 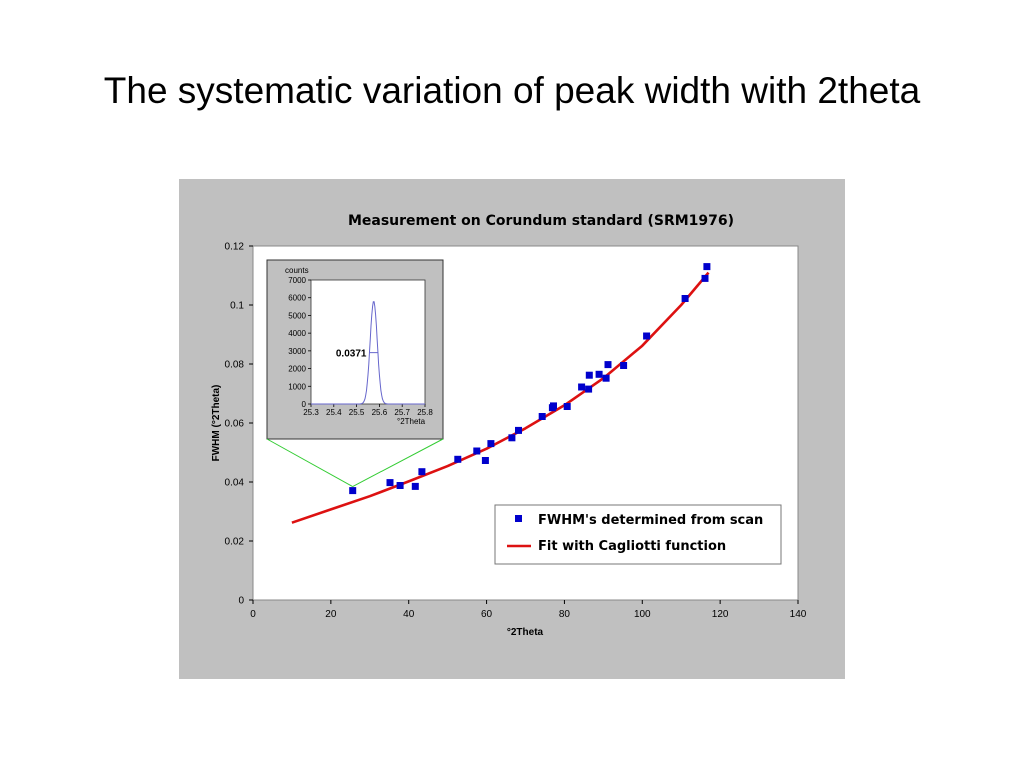 I want to click on inset-y-axis-label: counts, so click(x=297, y=270).